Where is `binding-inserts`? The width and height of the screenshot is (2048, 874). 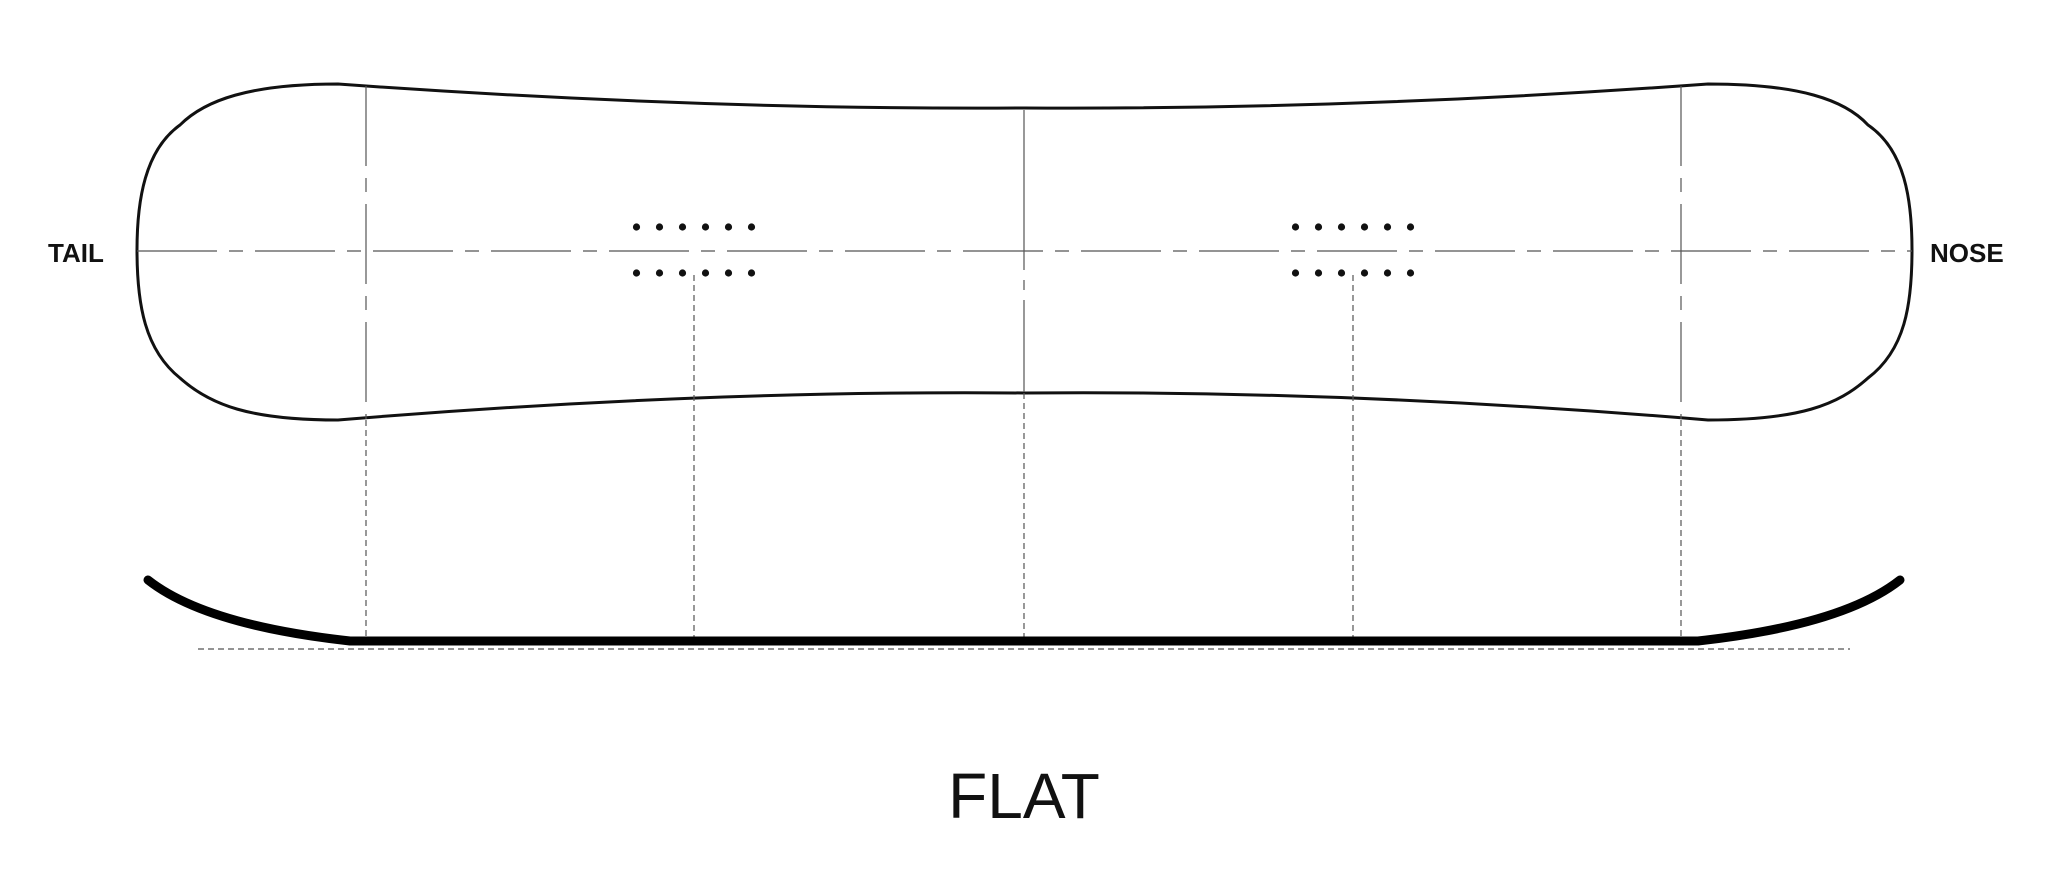
binding-inserts is located at coordinates (1023, 250).